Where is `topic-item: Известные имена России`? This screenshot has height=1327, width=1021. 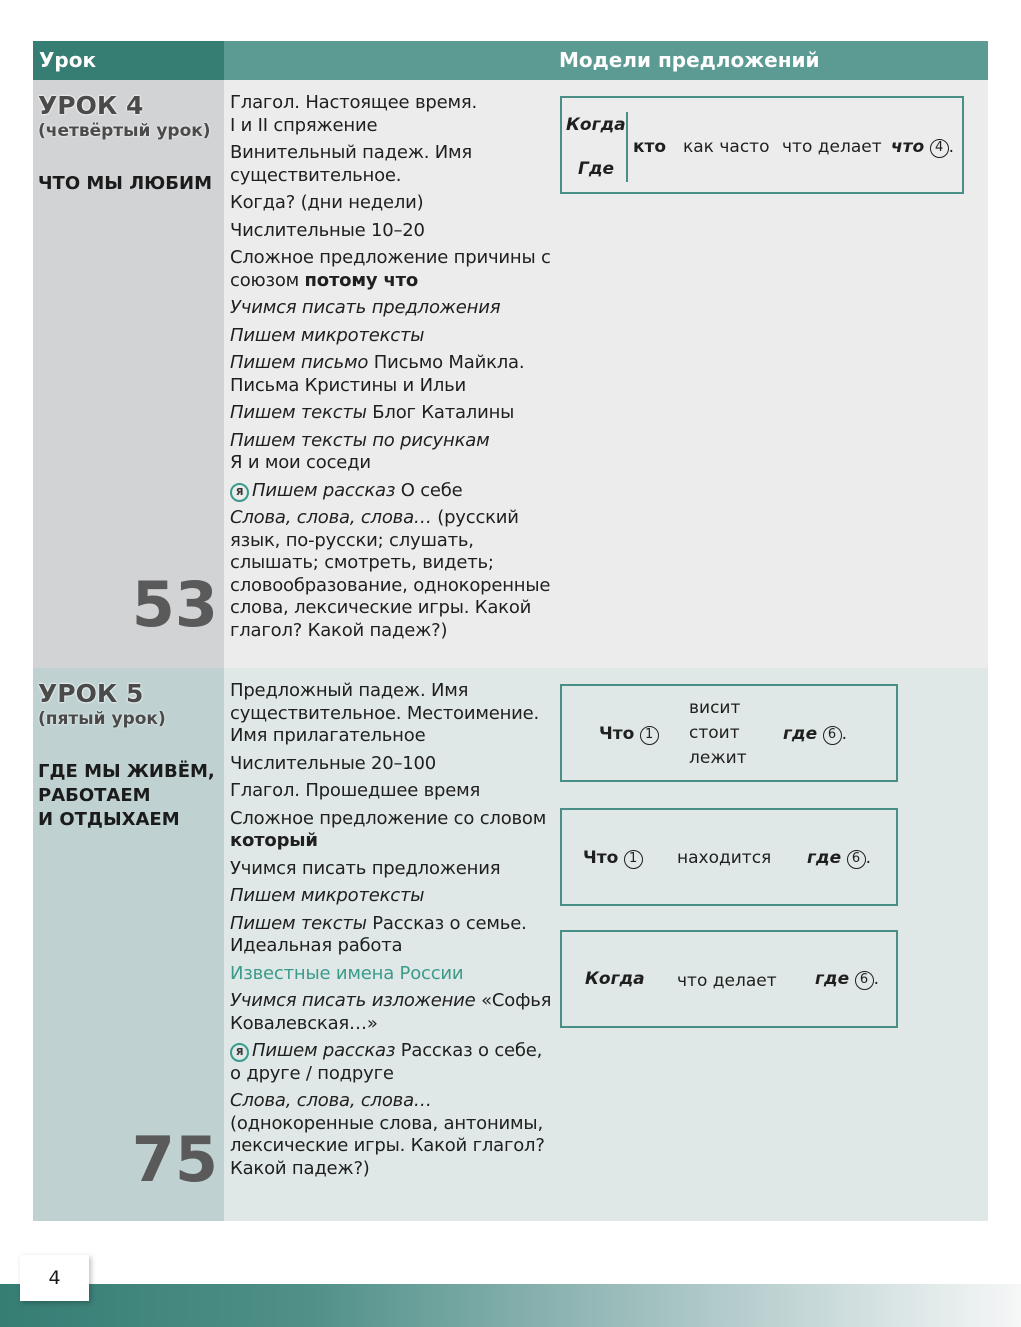 topic-item: Известные имена России is located at coordinates (392, 974).